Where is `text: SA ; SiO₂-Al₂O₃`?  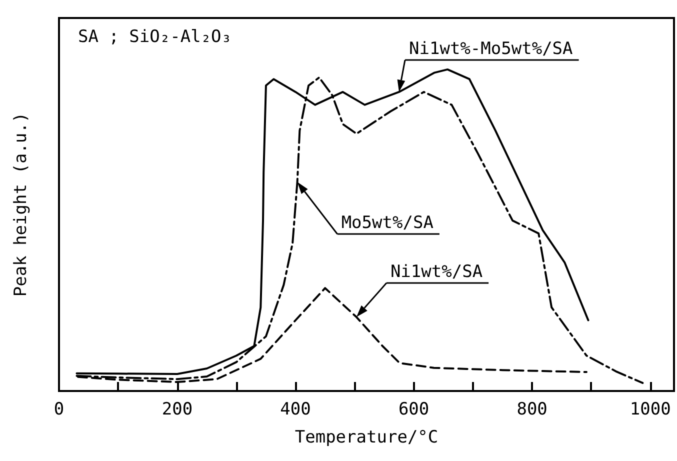
text: SA ; SiO₂-Al₂O₃ is located at coordinates (155, 37).